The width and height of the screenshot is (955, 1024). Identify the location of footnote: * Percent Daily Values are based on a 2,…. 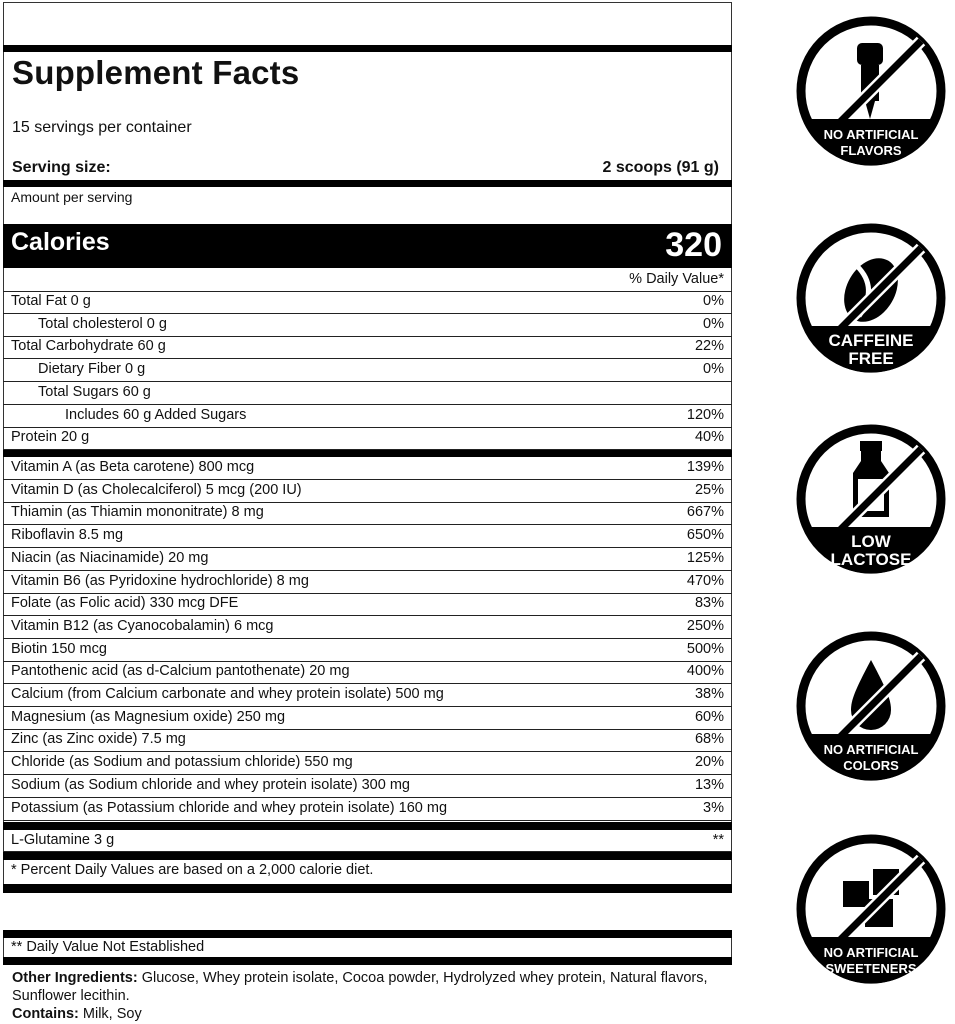
(192, 870).